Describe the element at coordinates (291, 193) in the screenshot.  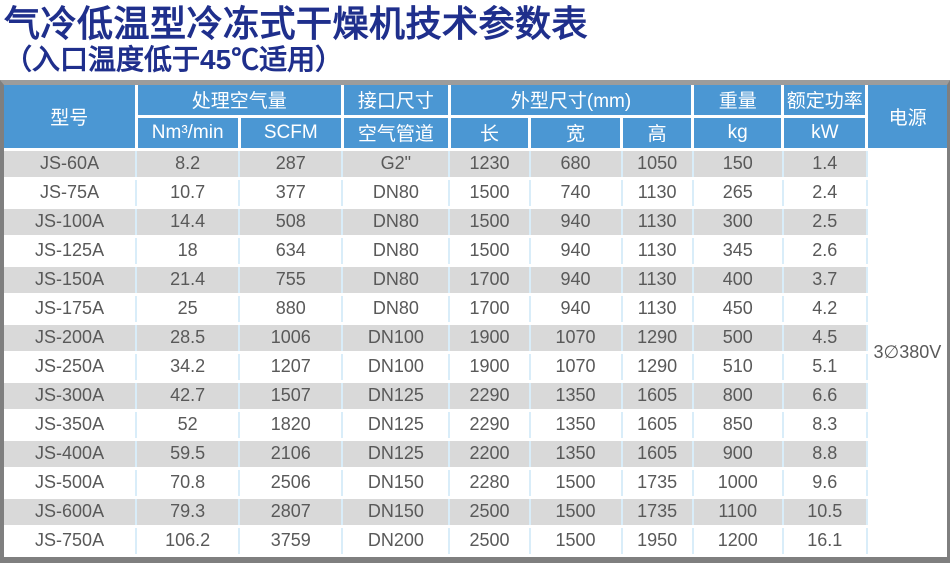
I see `cell-scfm: 377` at that location.